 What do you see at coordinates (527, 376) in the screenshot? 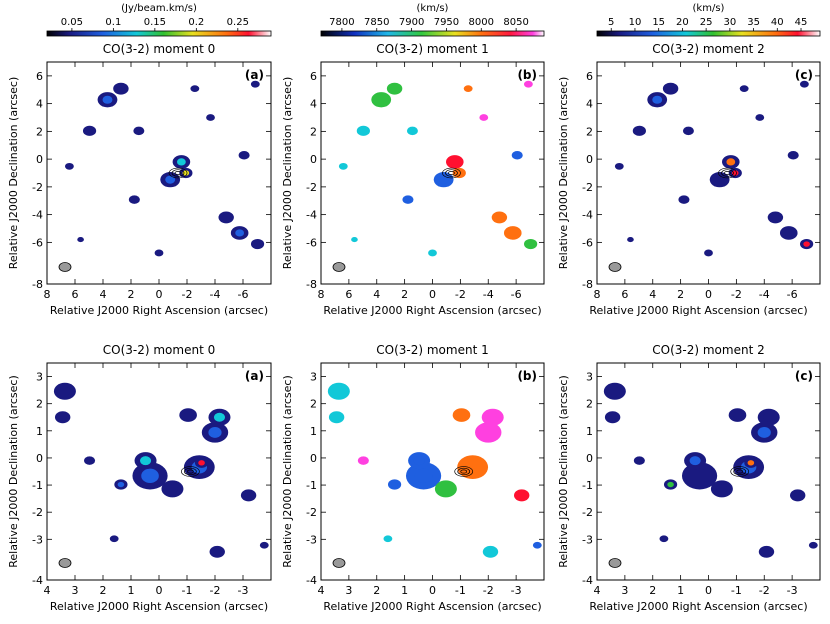
I see `panel-label: (b)` at bounding box center [527, 376].